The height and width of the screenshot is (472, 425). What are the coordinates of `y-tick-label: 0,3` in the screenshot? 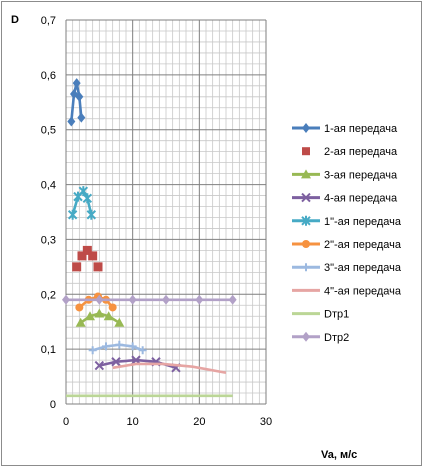 It's located at (48, 240).